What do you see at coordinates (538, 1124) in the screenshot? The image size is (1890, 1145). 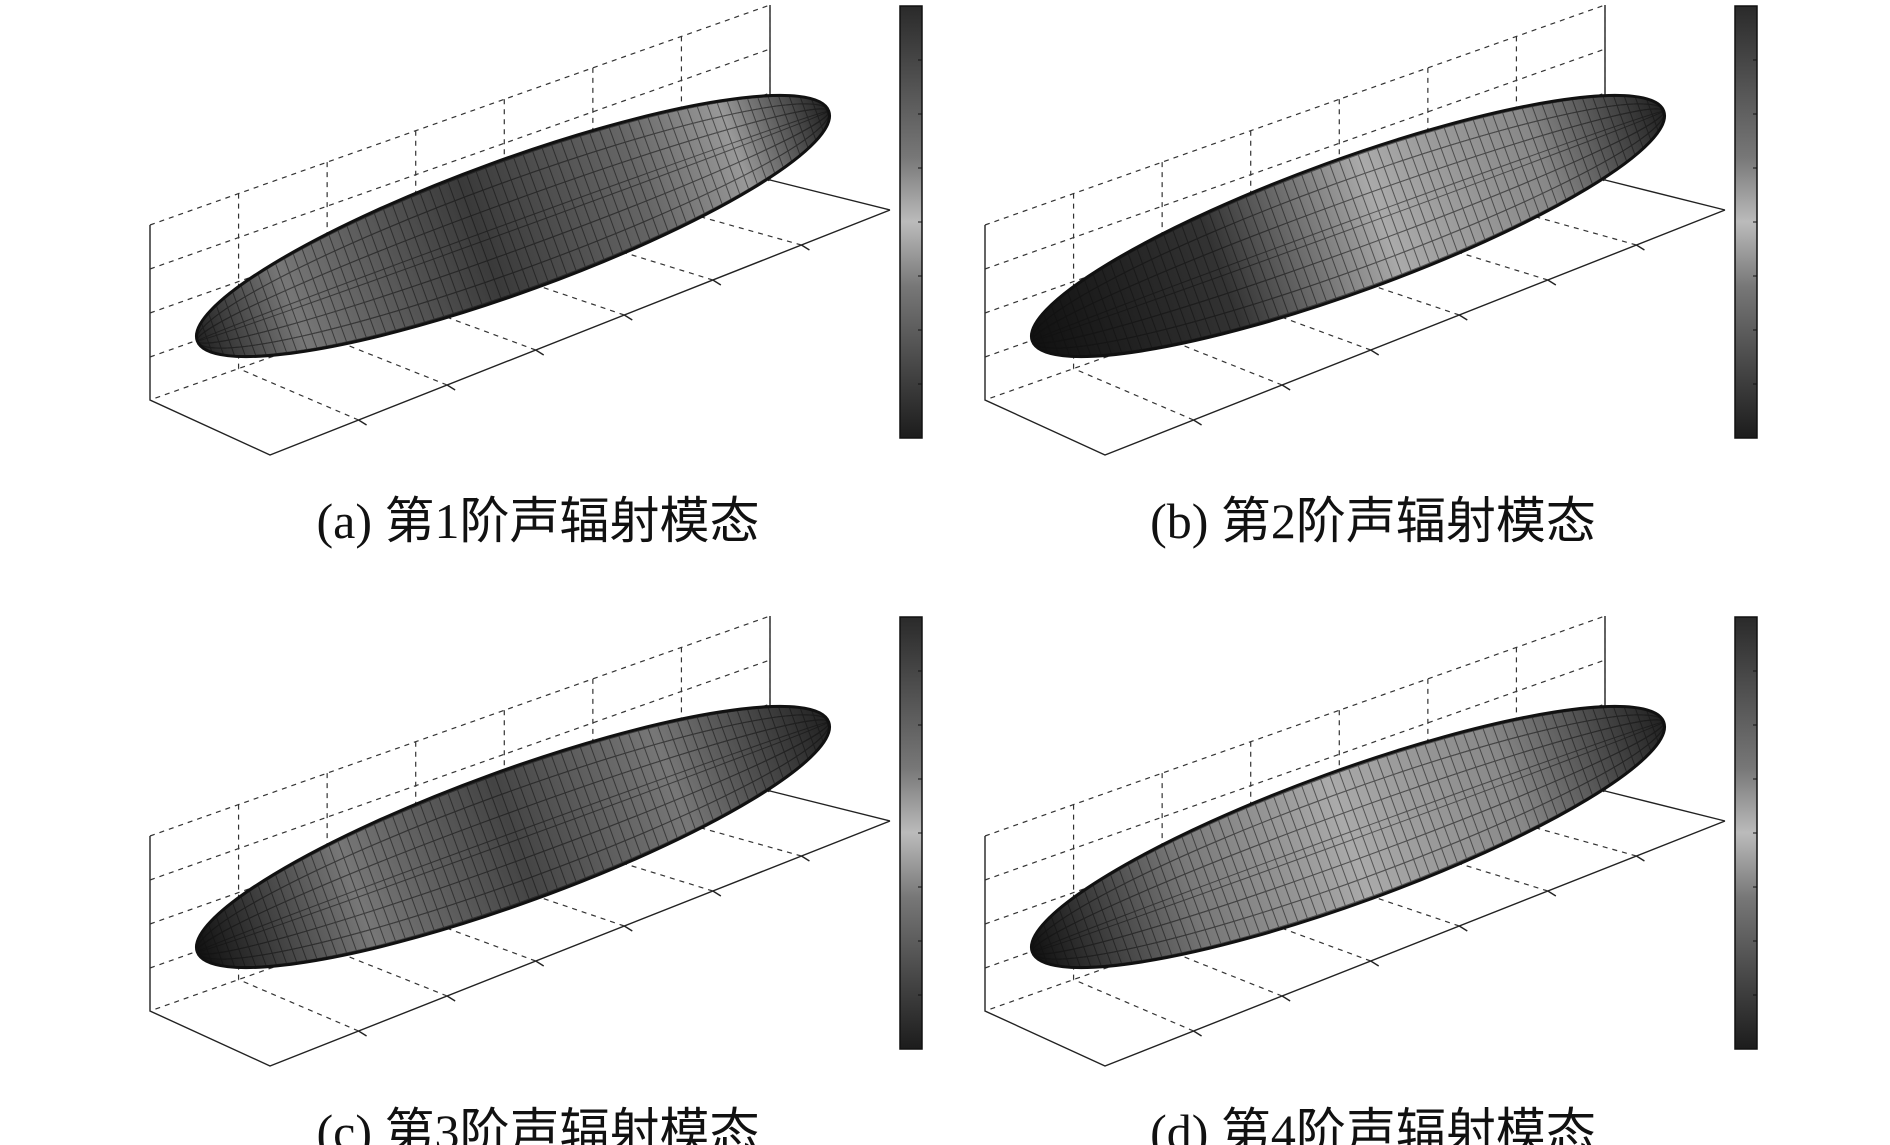 I see `caption: (c) 第3阶声辐射模态` at bounding box center [538, 1124].